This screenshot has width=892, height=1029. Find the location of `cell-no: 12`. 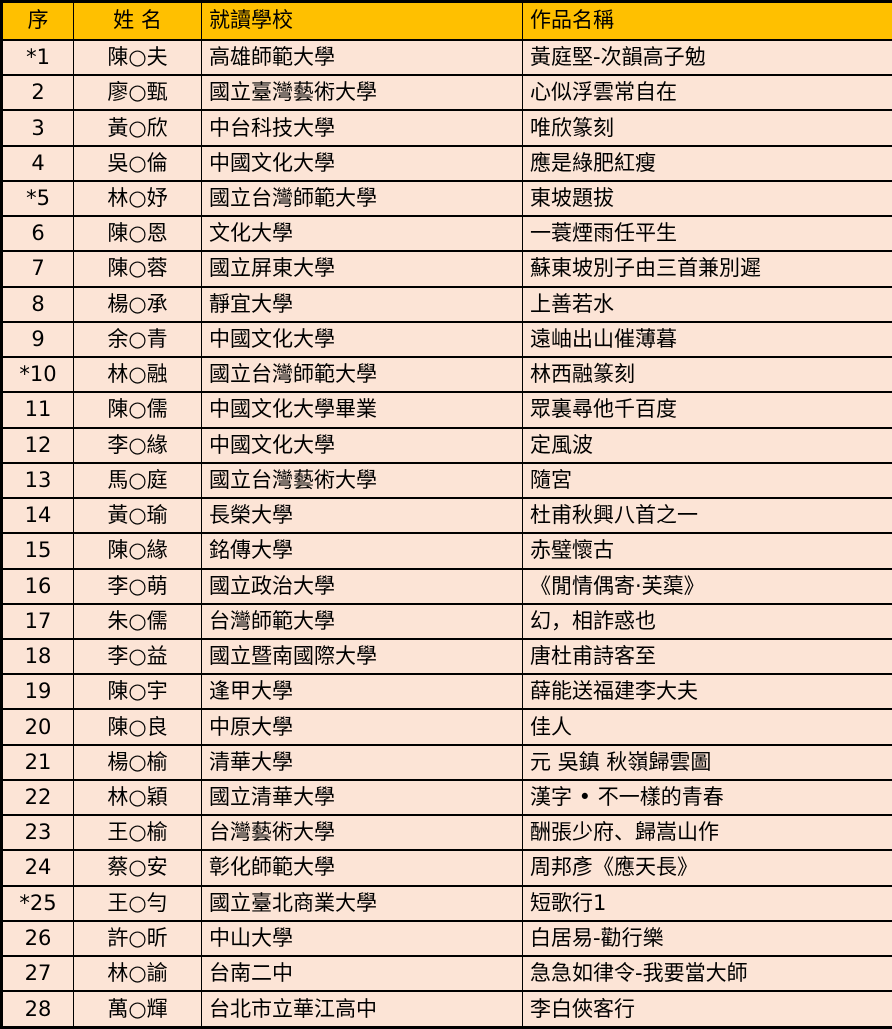

cell-no: 12 is located at coordinates (37, 445).